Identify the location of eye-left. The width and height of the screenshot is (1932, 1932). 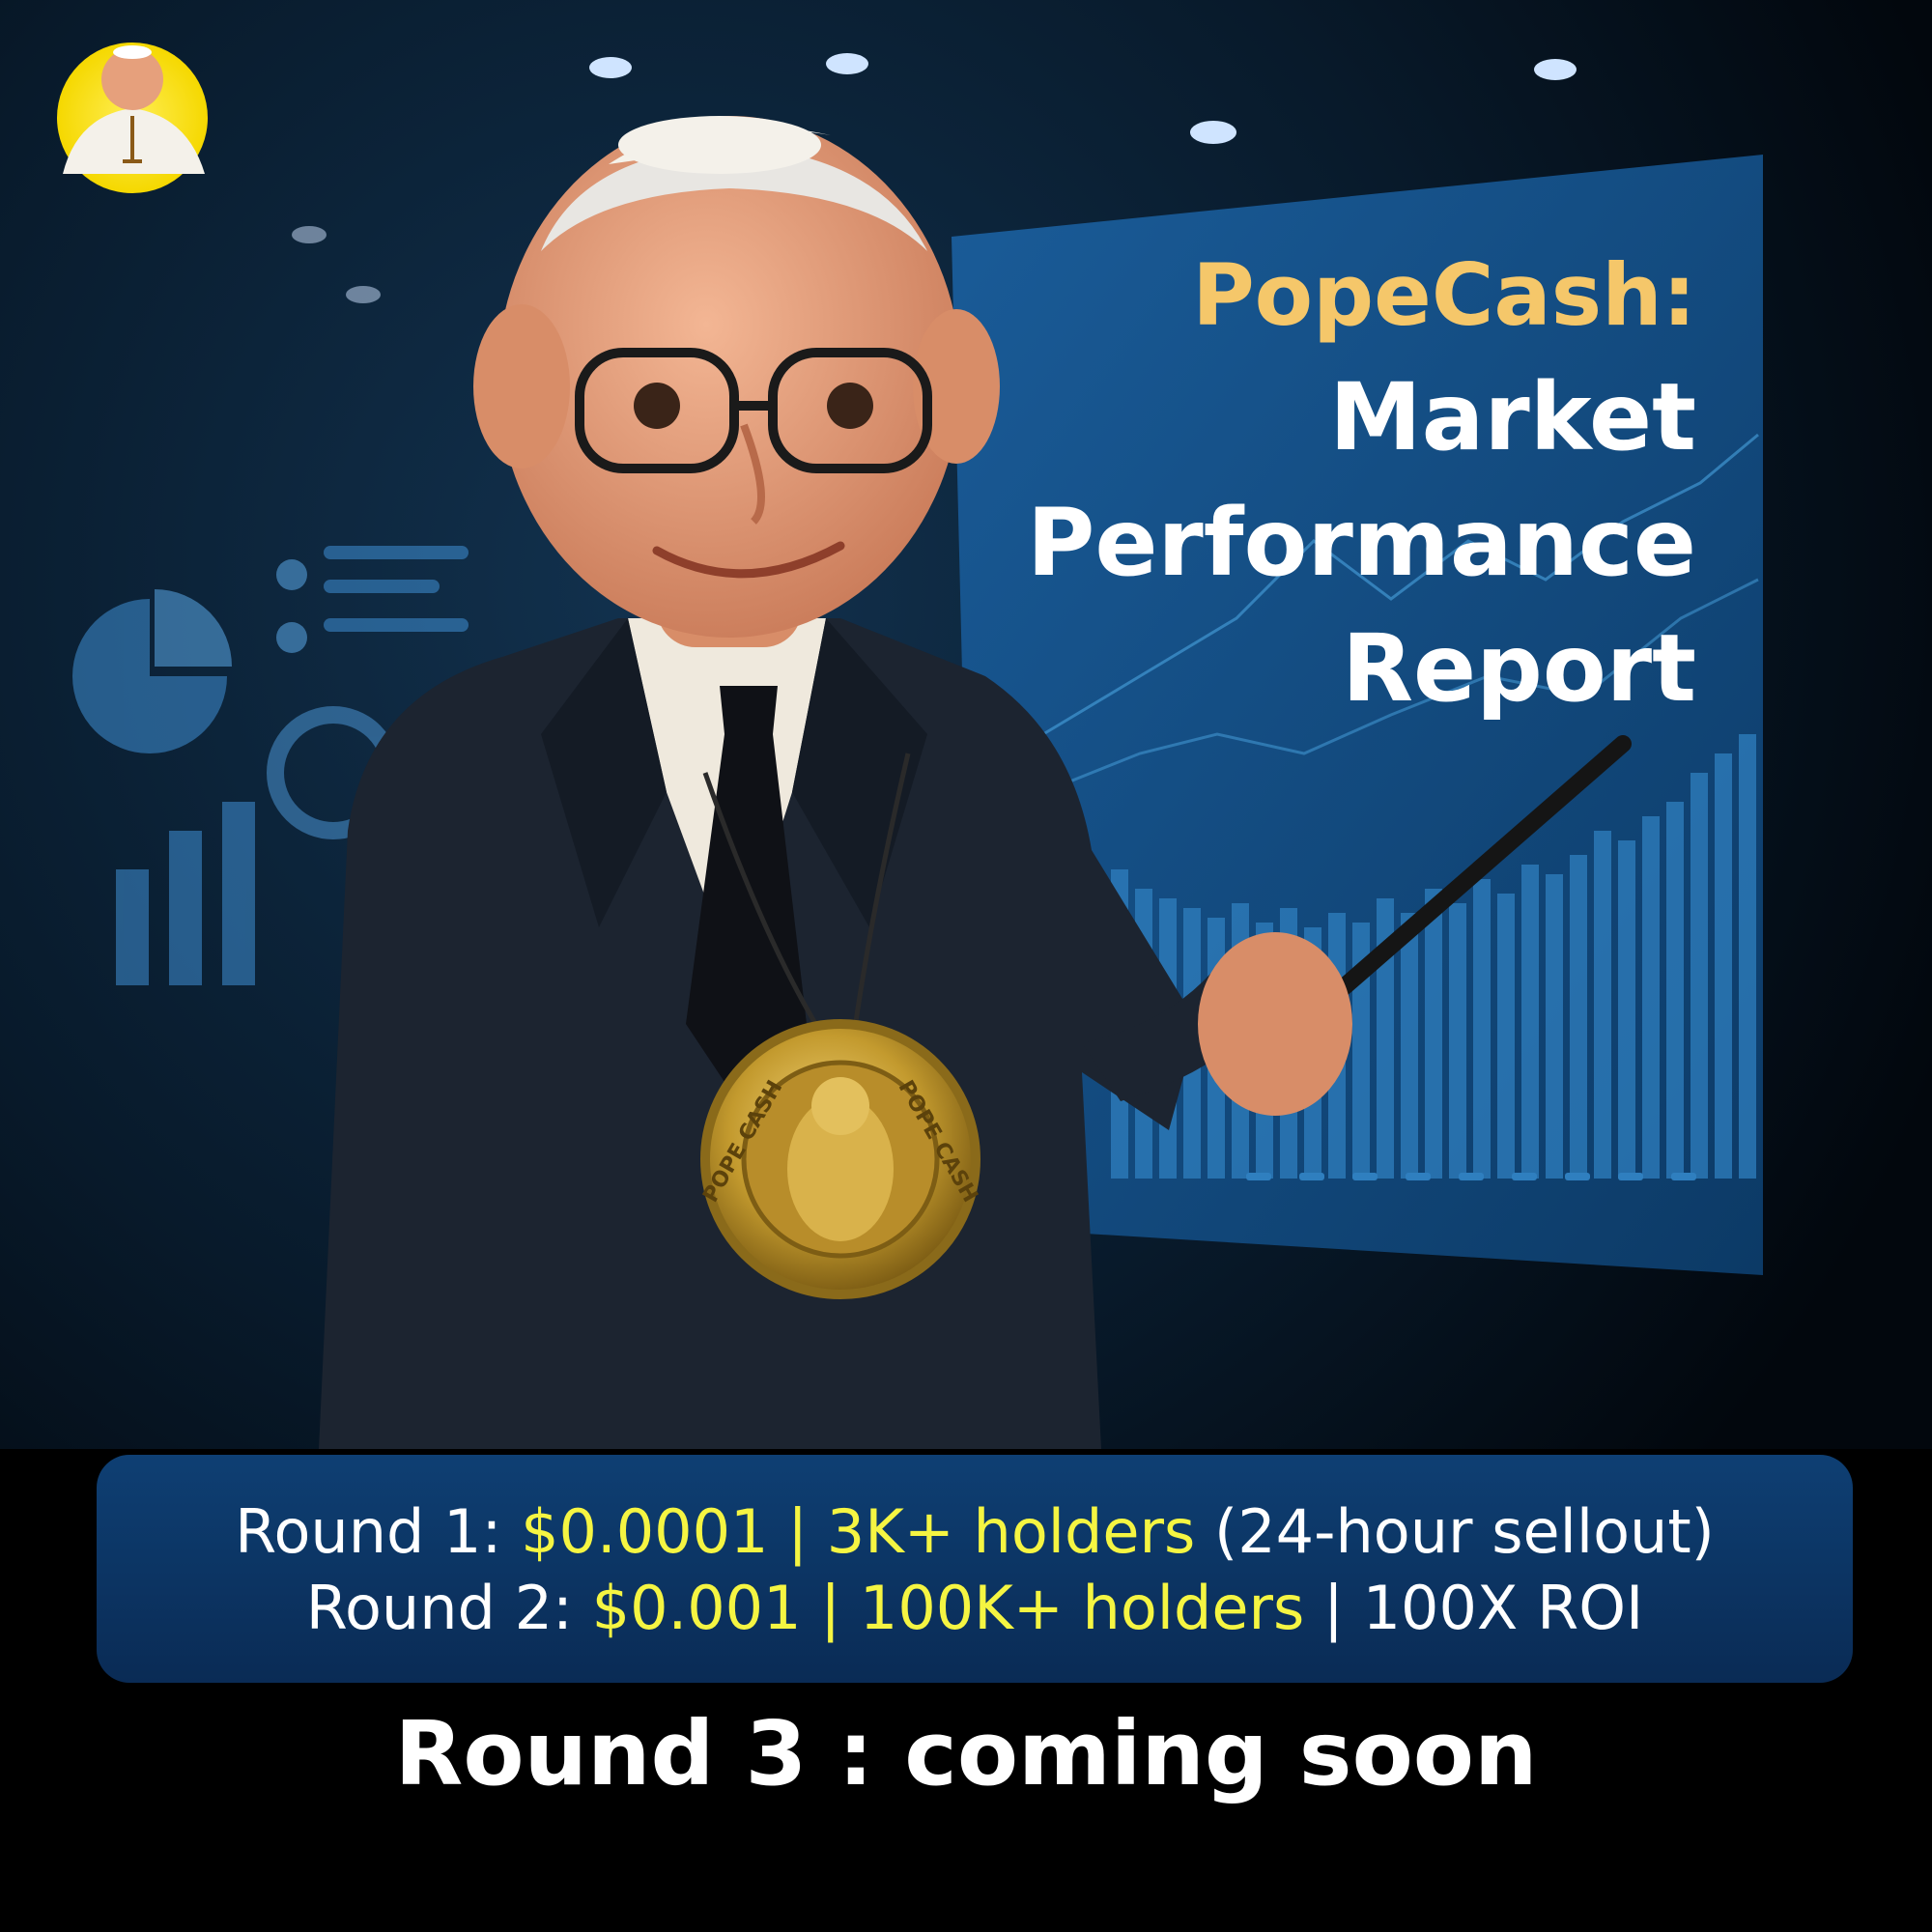
(657, 406).